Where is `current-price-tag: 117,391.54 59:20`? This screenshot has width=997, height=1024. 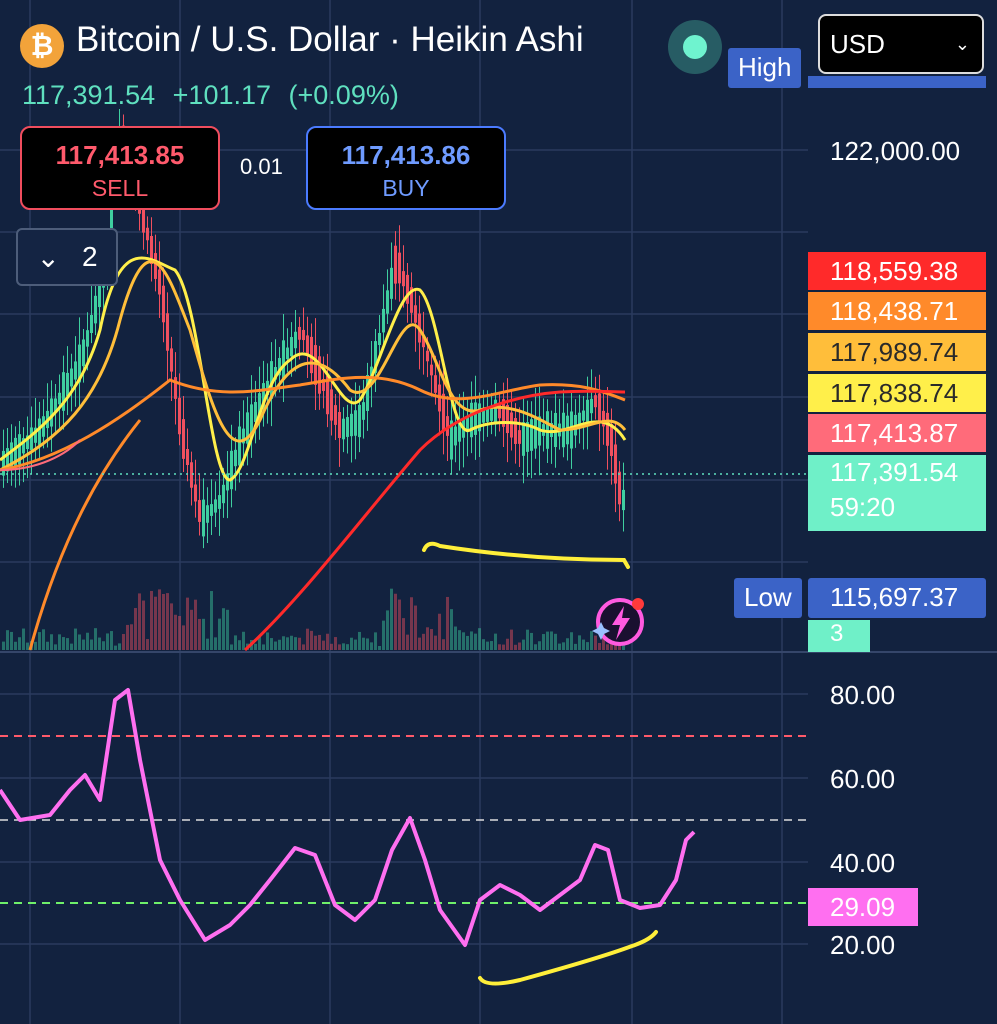
current-price-tag: 117,391.54 59:20 is located at coordinates (897, 493).